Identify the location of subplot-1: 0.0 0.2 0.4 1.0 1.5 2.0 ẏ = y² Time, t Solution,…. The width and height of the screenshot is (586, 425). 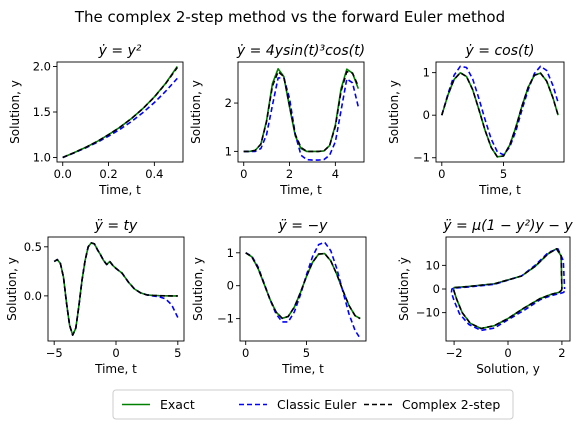
(96, 120).